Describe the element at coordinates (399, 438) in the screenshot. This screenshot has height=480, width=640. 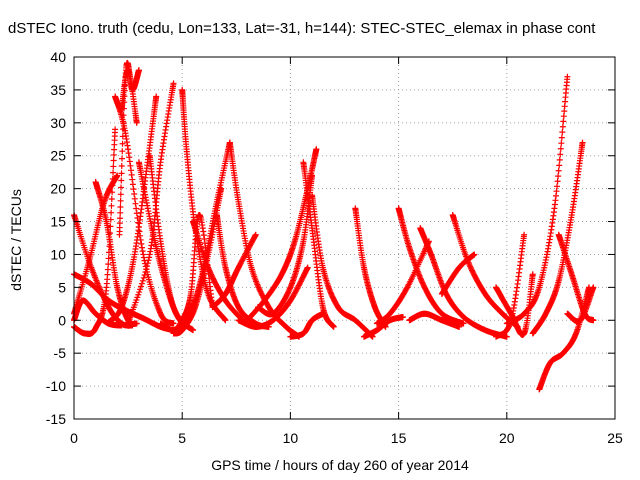
I see `x-tick-label: 15` at that location.